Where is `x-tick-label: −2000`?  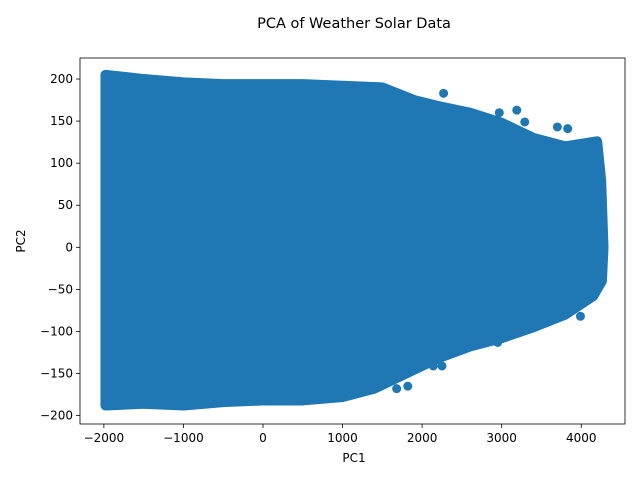 x-tick-label: −2000 is located at coordinates (104, 438).